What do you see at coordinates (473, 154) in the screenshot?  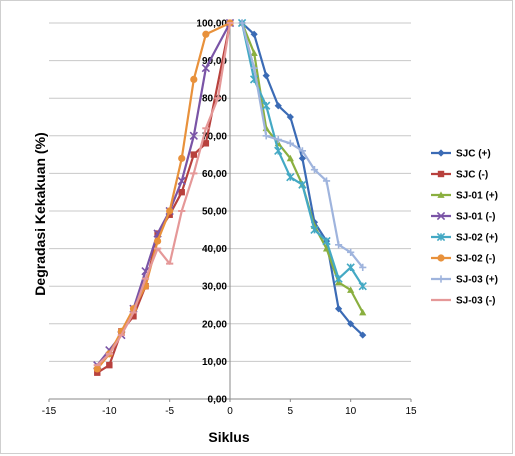 I see `legend-label: SJC (+)` at bounding box center [473, 154].